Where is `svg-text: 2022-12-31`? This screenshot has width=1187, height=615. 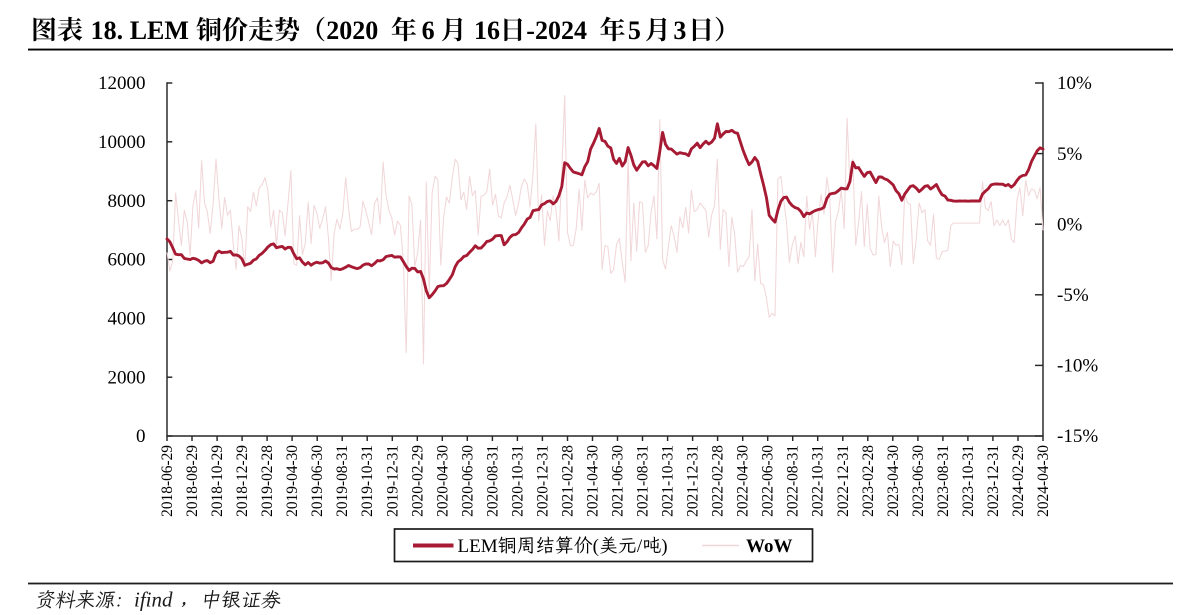 svg-text: 2022-12-31 is located at coordinates (843, 481).